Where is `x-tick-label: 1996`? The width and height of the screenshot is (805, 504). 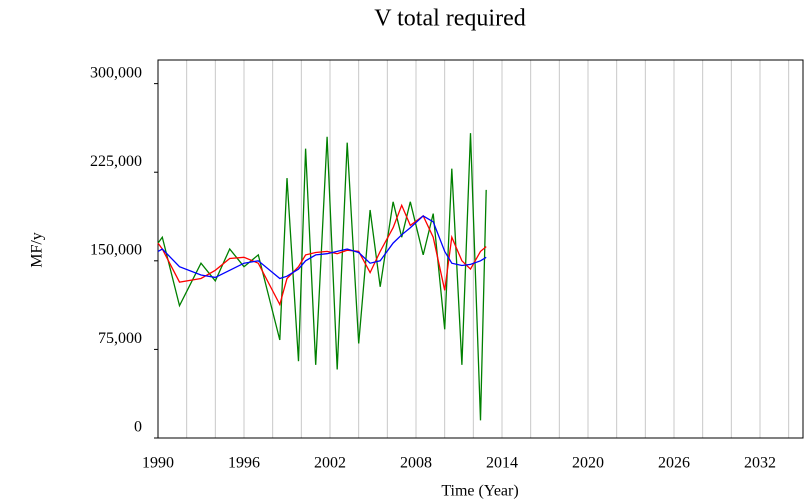
x-tick-label: 1996 is located at coordinates (244, 463).